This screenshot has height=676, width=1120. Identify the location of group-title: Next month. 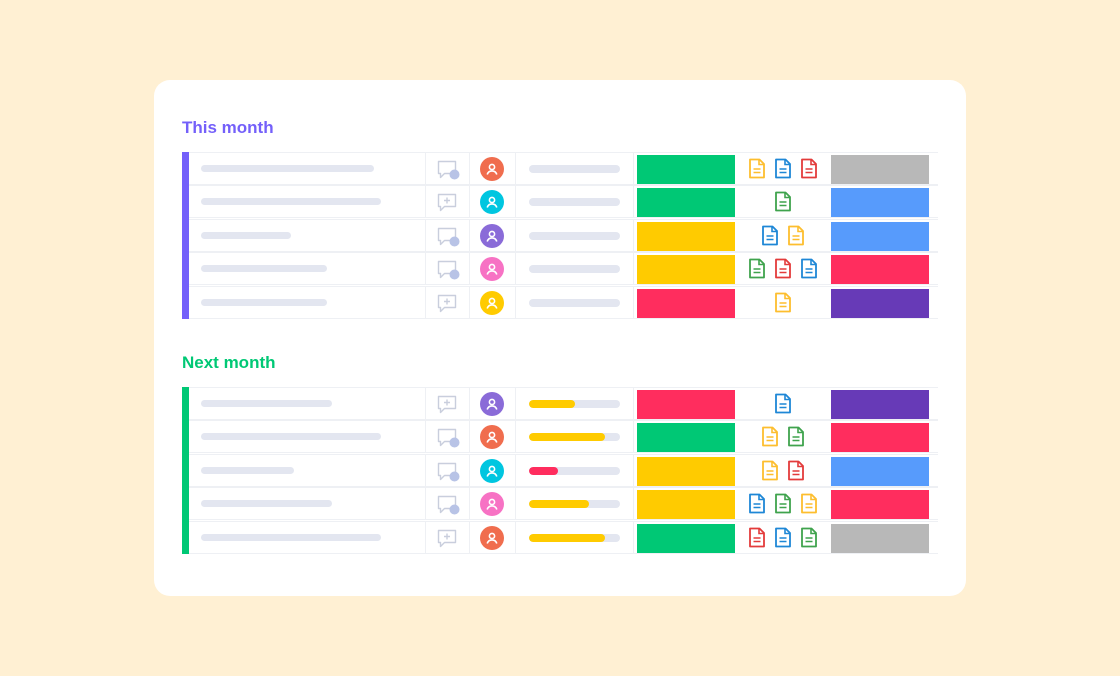
(229, 362).